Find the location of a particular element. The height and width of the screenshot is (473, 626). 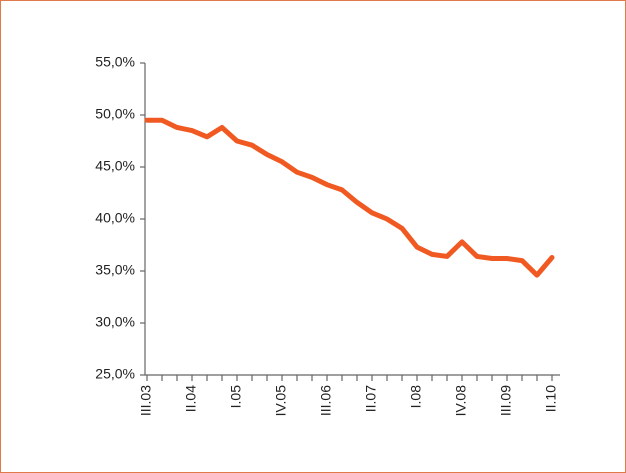

x-tick-label: IV.08 is located at coordinates (461, 401).